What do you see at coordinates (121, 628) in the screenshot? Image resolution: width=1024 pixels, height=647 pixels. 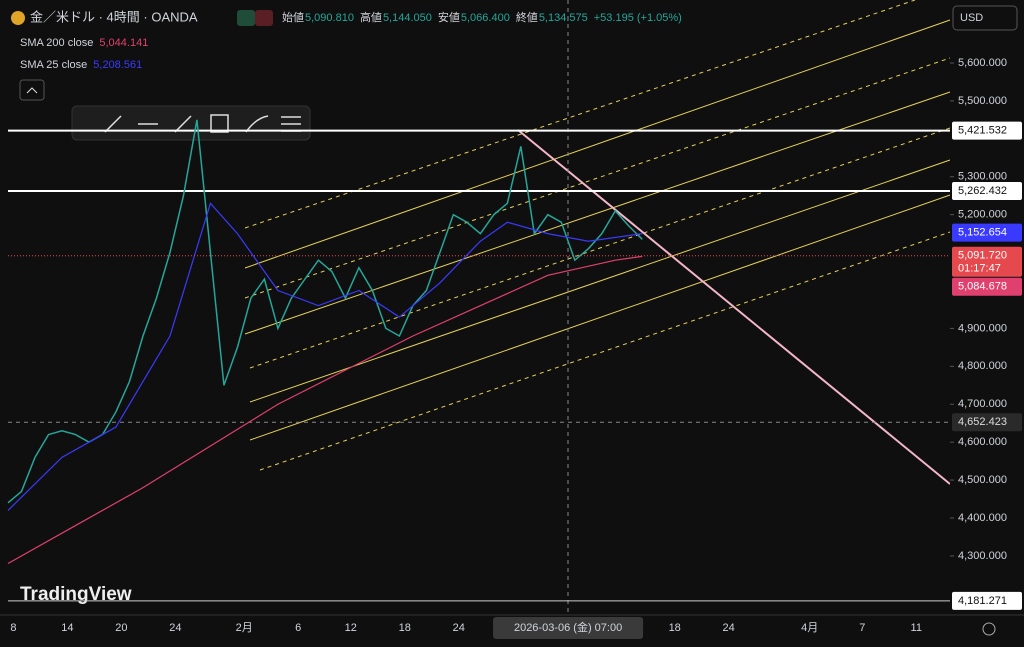 I see `x-tick-label: 20` at bounding box center [121, 628].